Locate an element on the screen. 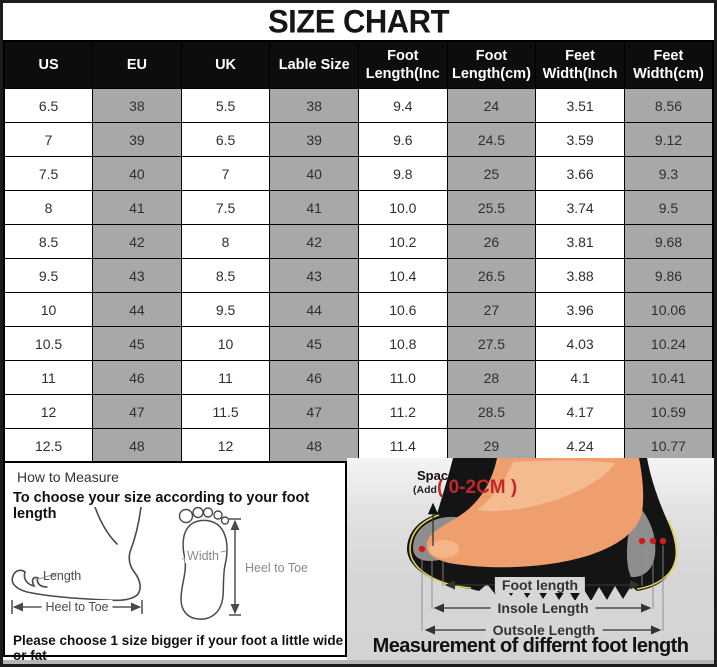 Image resolution: width=717 pixels, height=667 pixels. size-cell: 28.5 is located at coordinates (491, 411).